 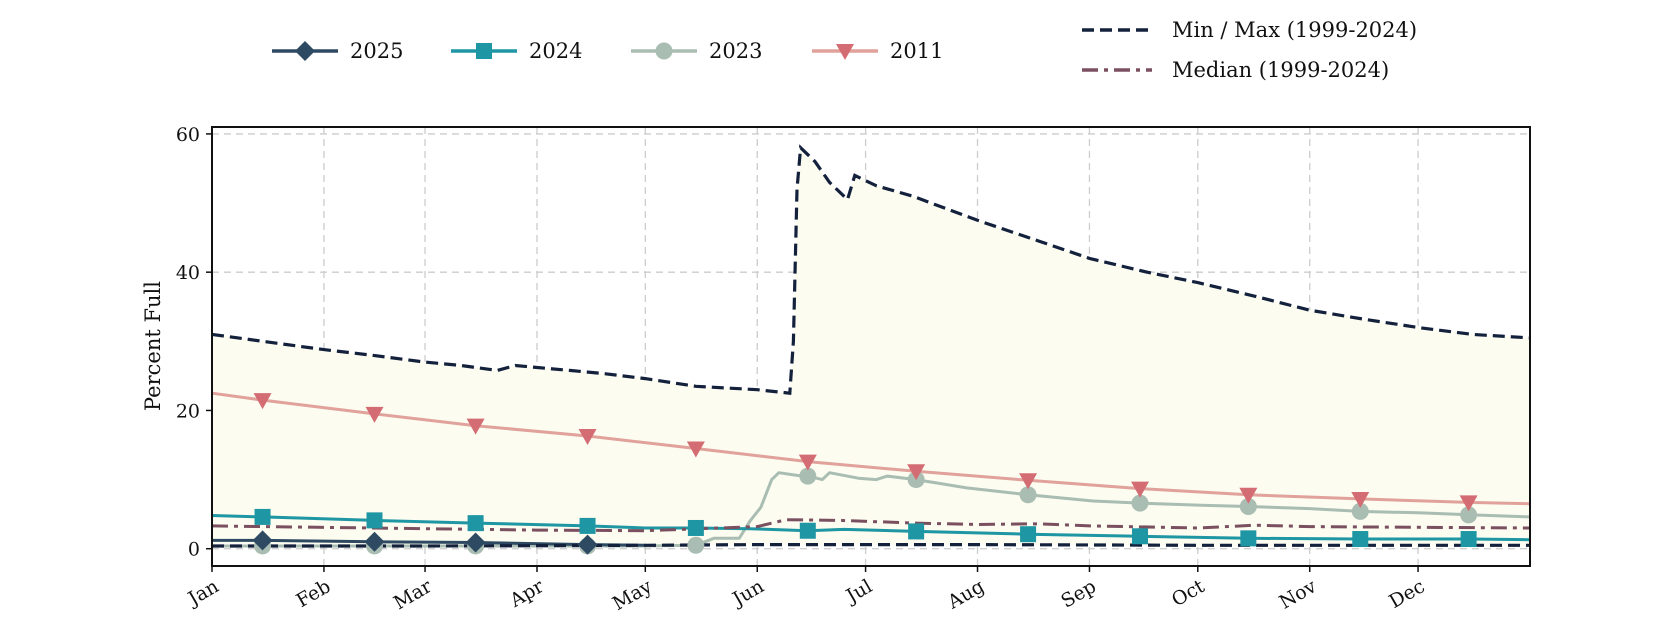 I want to click on legend-item-2011: 2011, so click(x=877, y=51).